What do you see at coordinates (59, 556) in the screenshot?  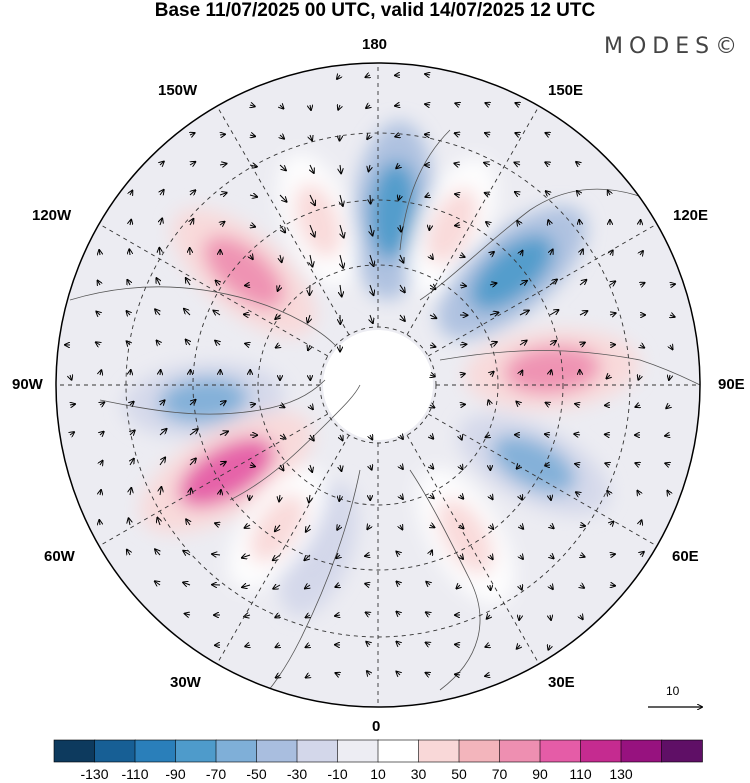 I see `lon-label-60w: 60W` at bounding box center [59, 556].